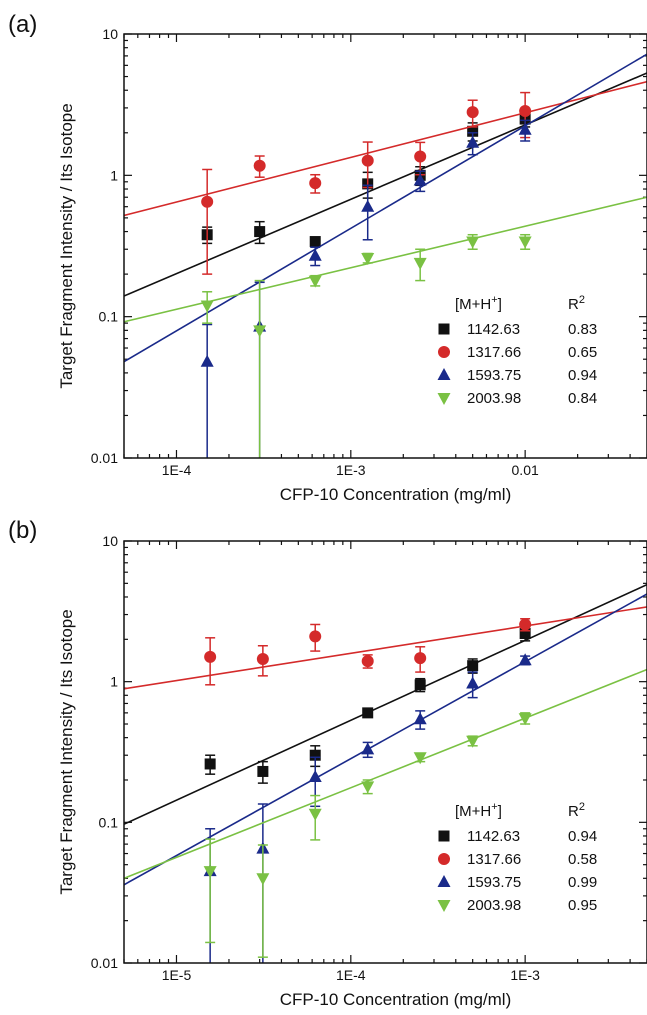  What do you see at coordinates (177, 470) in the screenshot?
I see `x-tick-label: 1E-4` at bounding box center [177, 470].